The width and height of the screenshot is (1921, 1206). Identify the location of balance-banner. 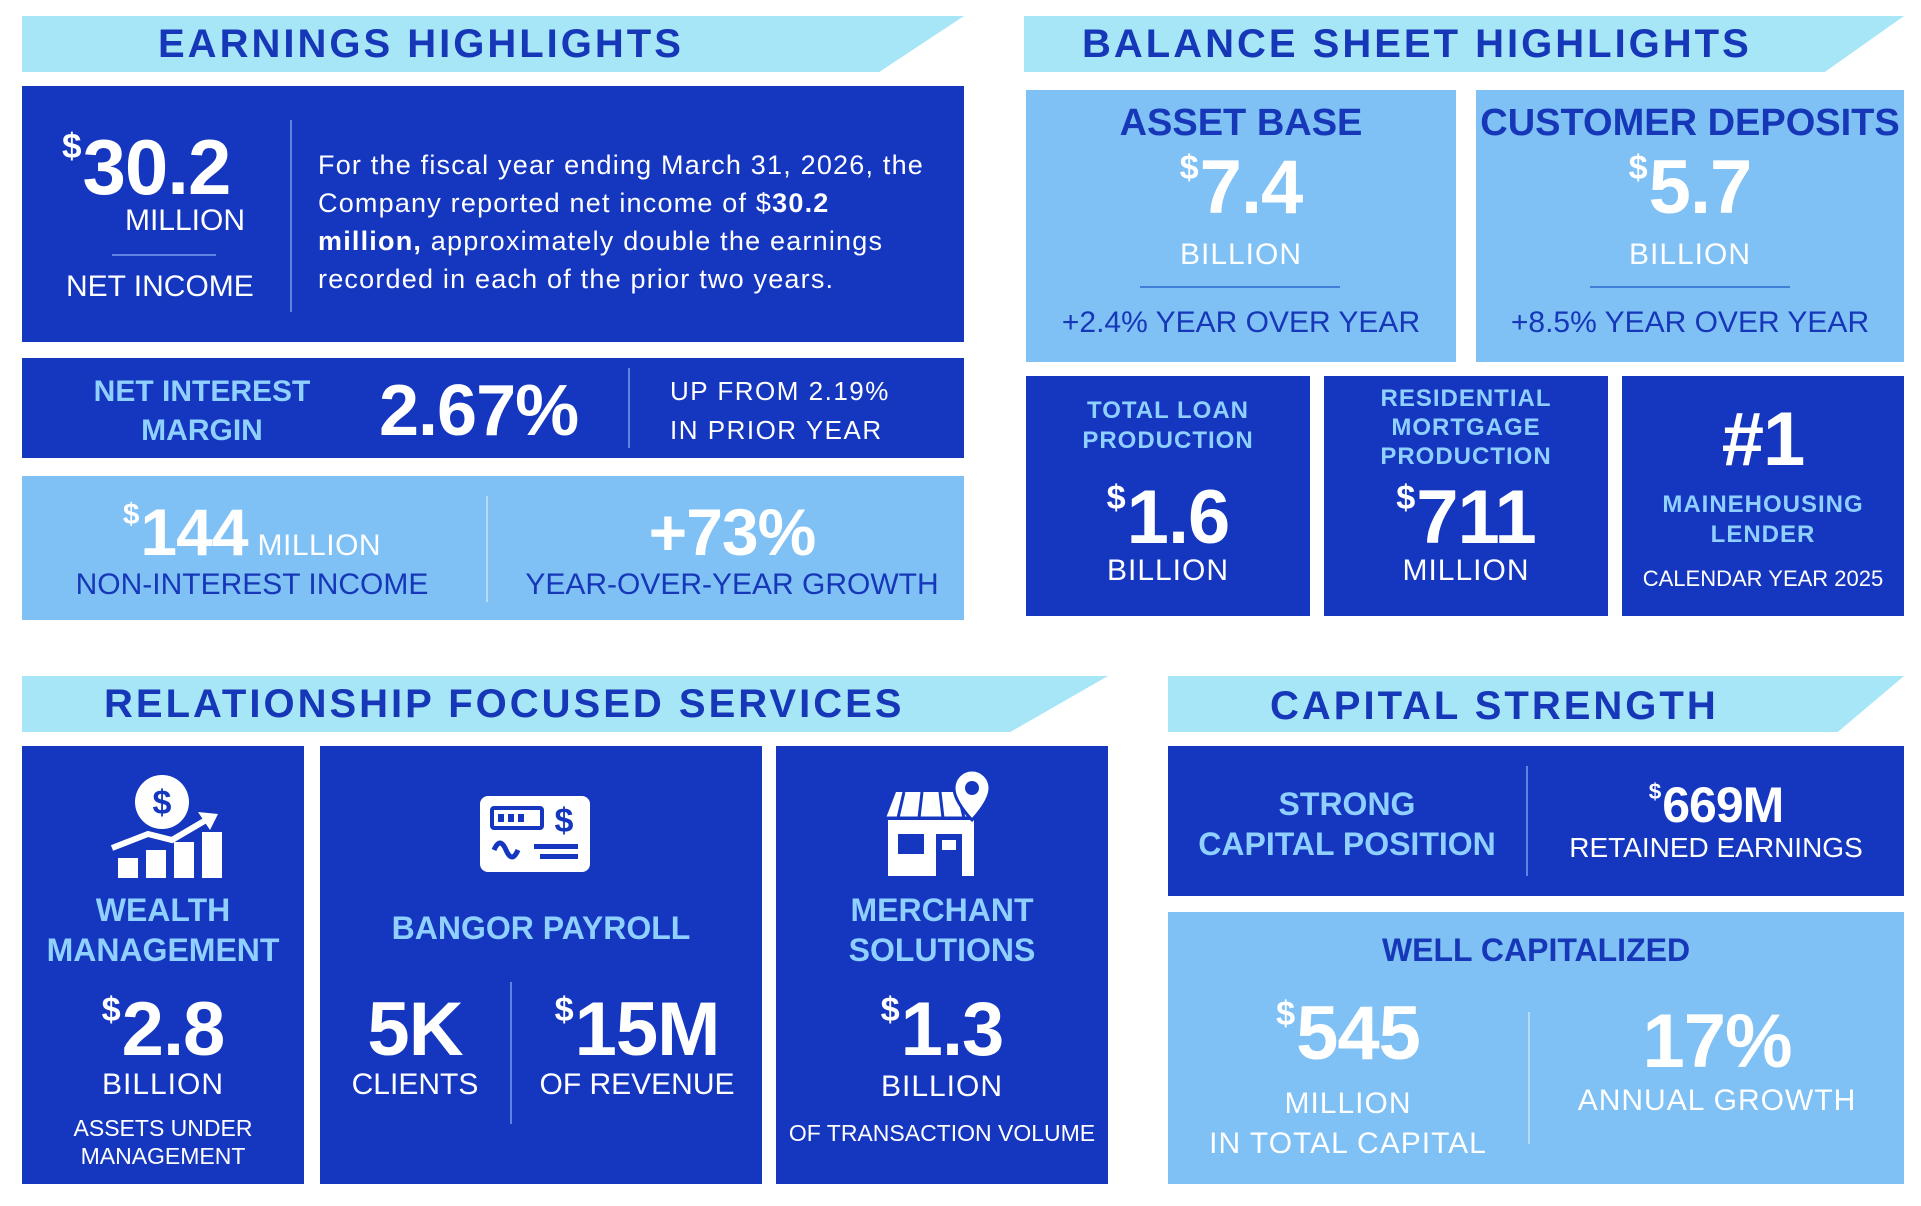
(1464, 44).